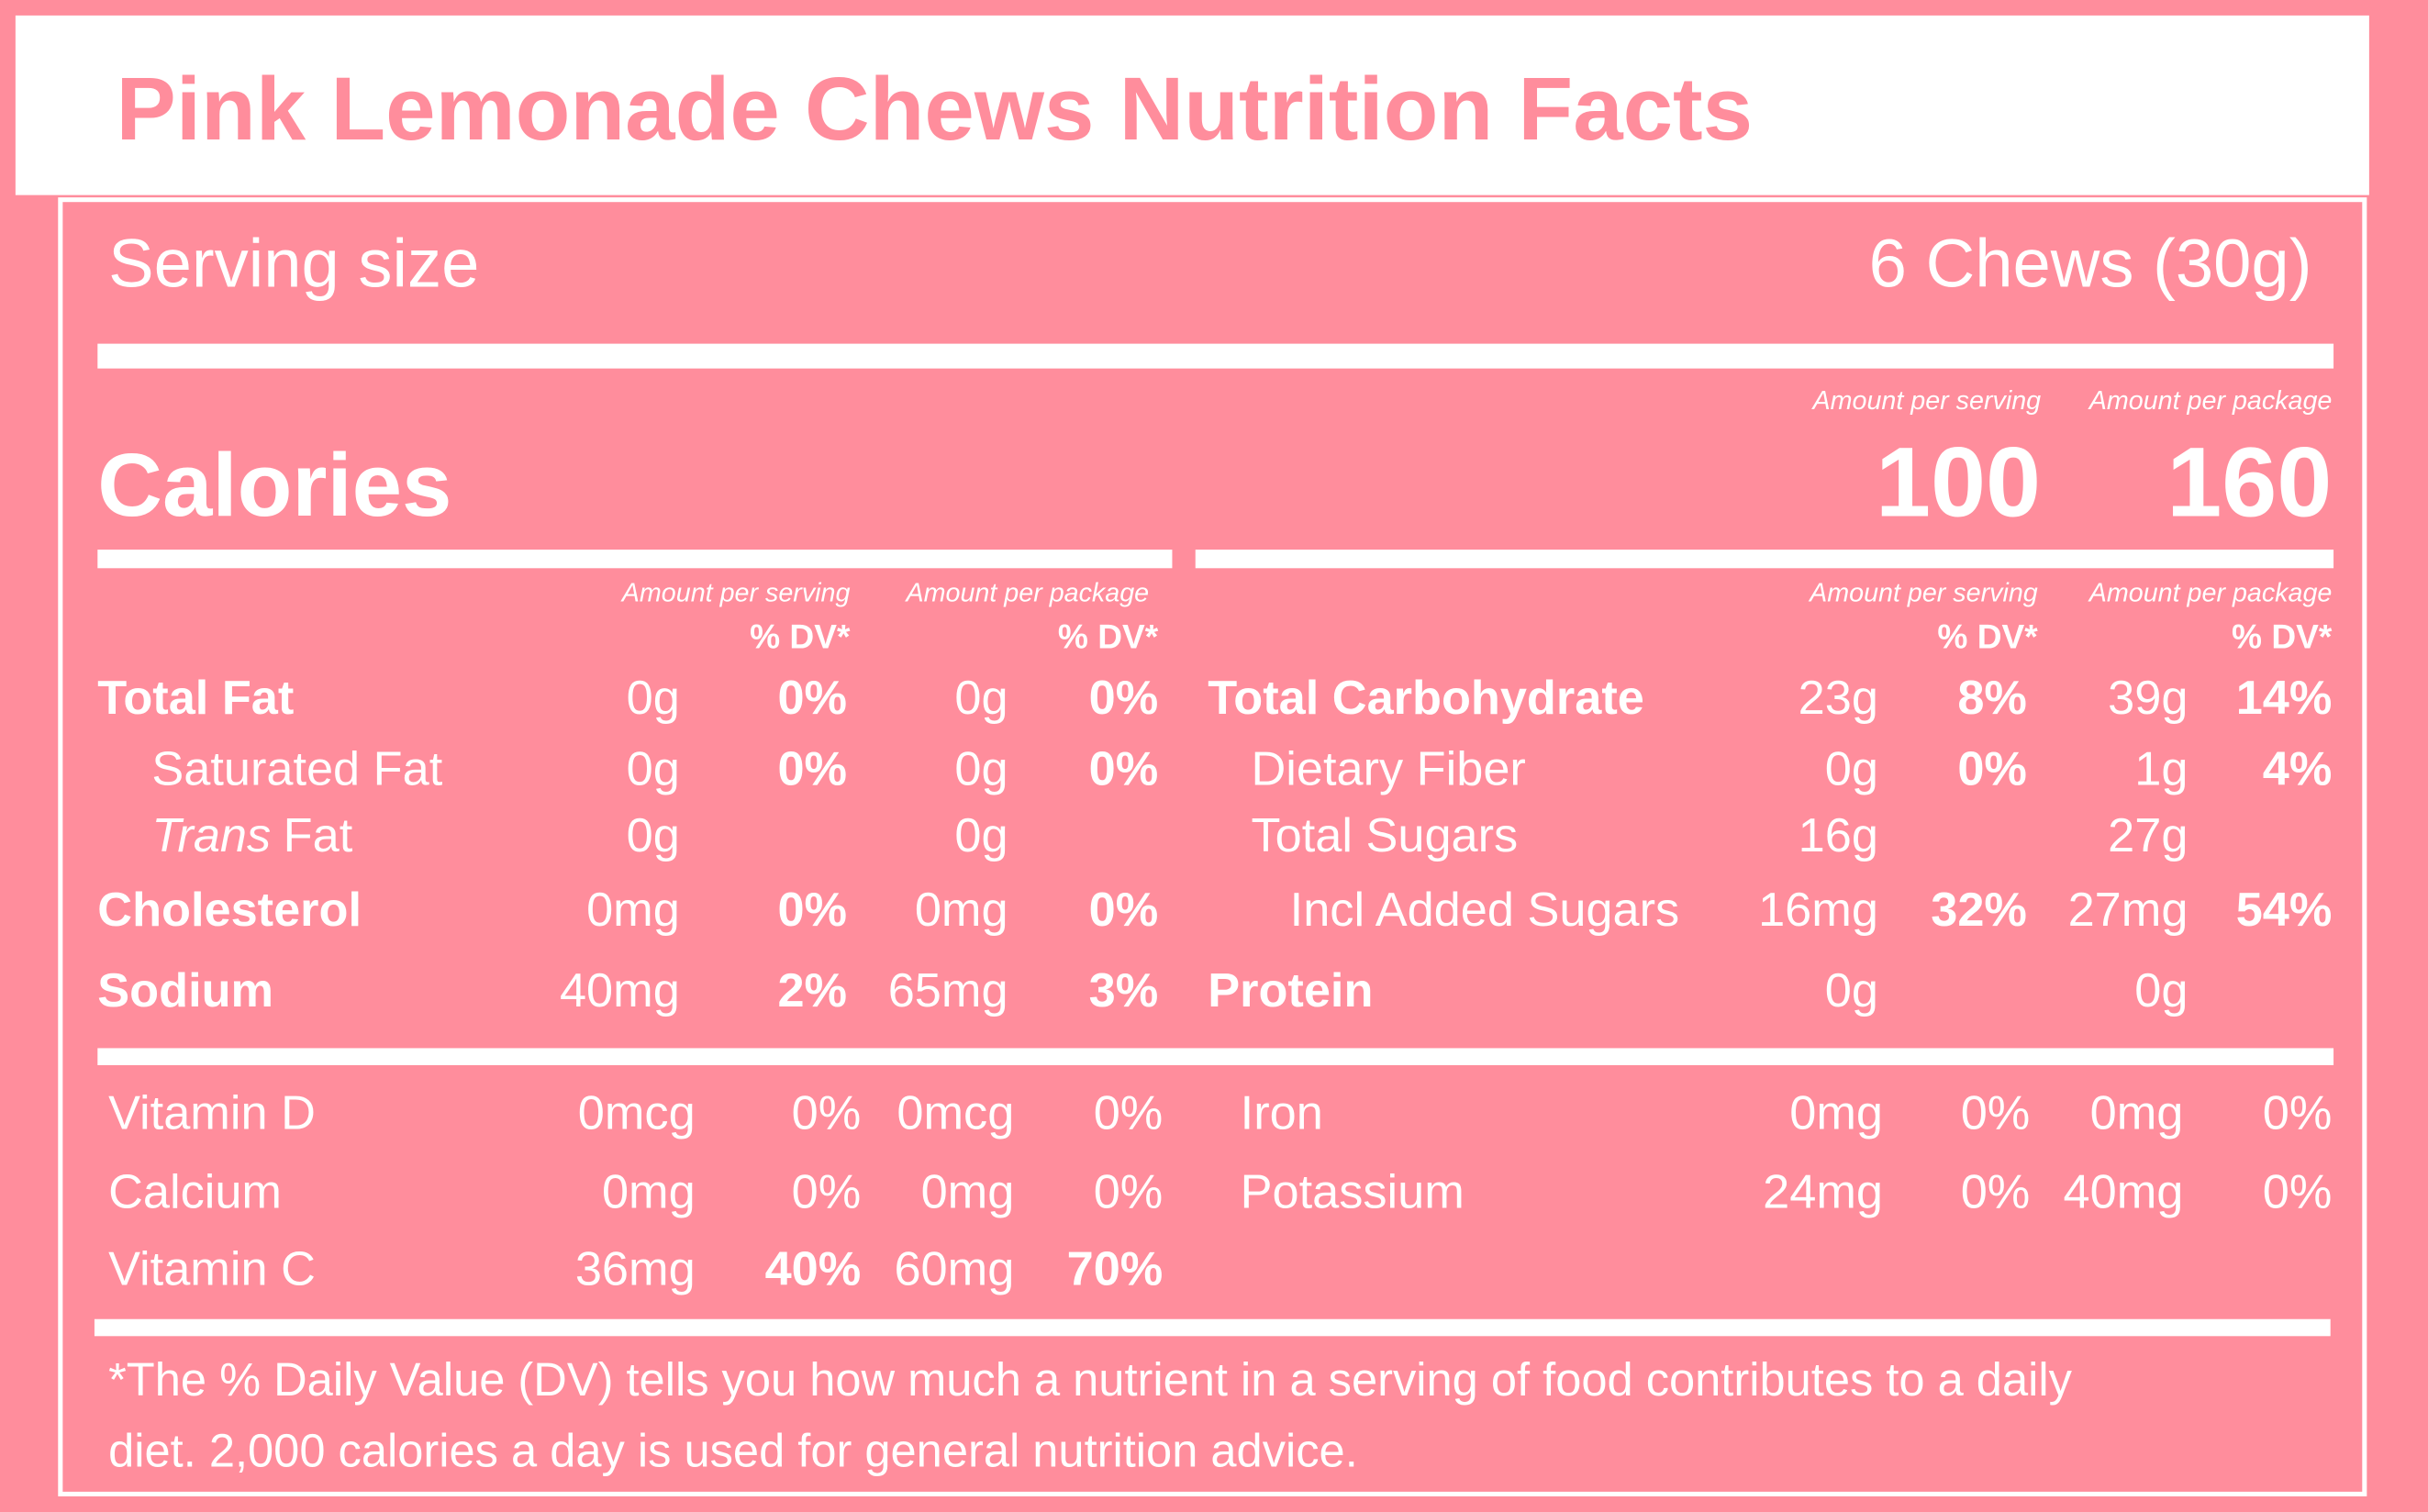  Describe the element at coordinates (185, 990) in the screenshot. I see `nutrient-name: Sodium` at that location.